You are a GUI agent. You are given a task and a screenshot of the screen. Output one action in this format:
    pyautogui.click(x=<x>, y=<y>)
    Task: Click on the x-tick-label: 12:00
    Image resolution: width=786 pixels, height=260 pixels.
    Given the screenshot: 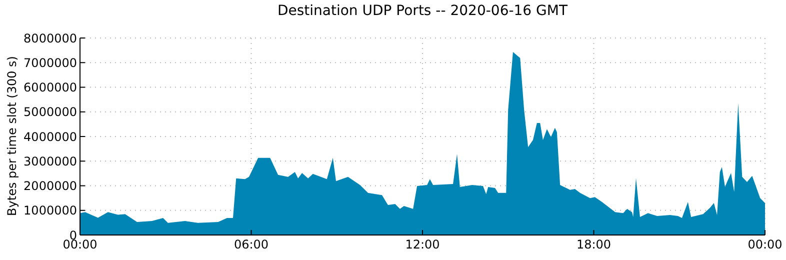 What is the action you would take?
    pyautogui.click(x=422, y=245)
    